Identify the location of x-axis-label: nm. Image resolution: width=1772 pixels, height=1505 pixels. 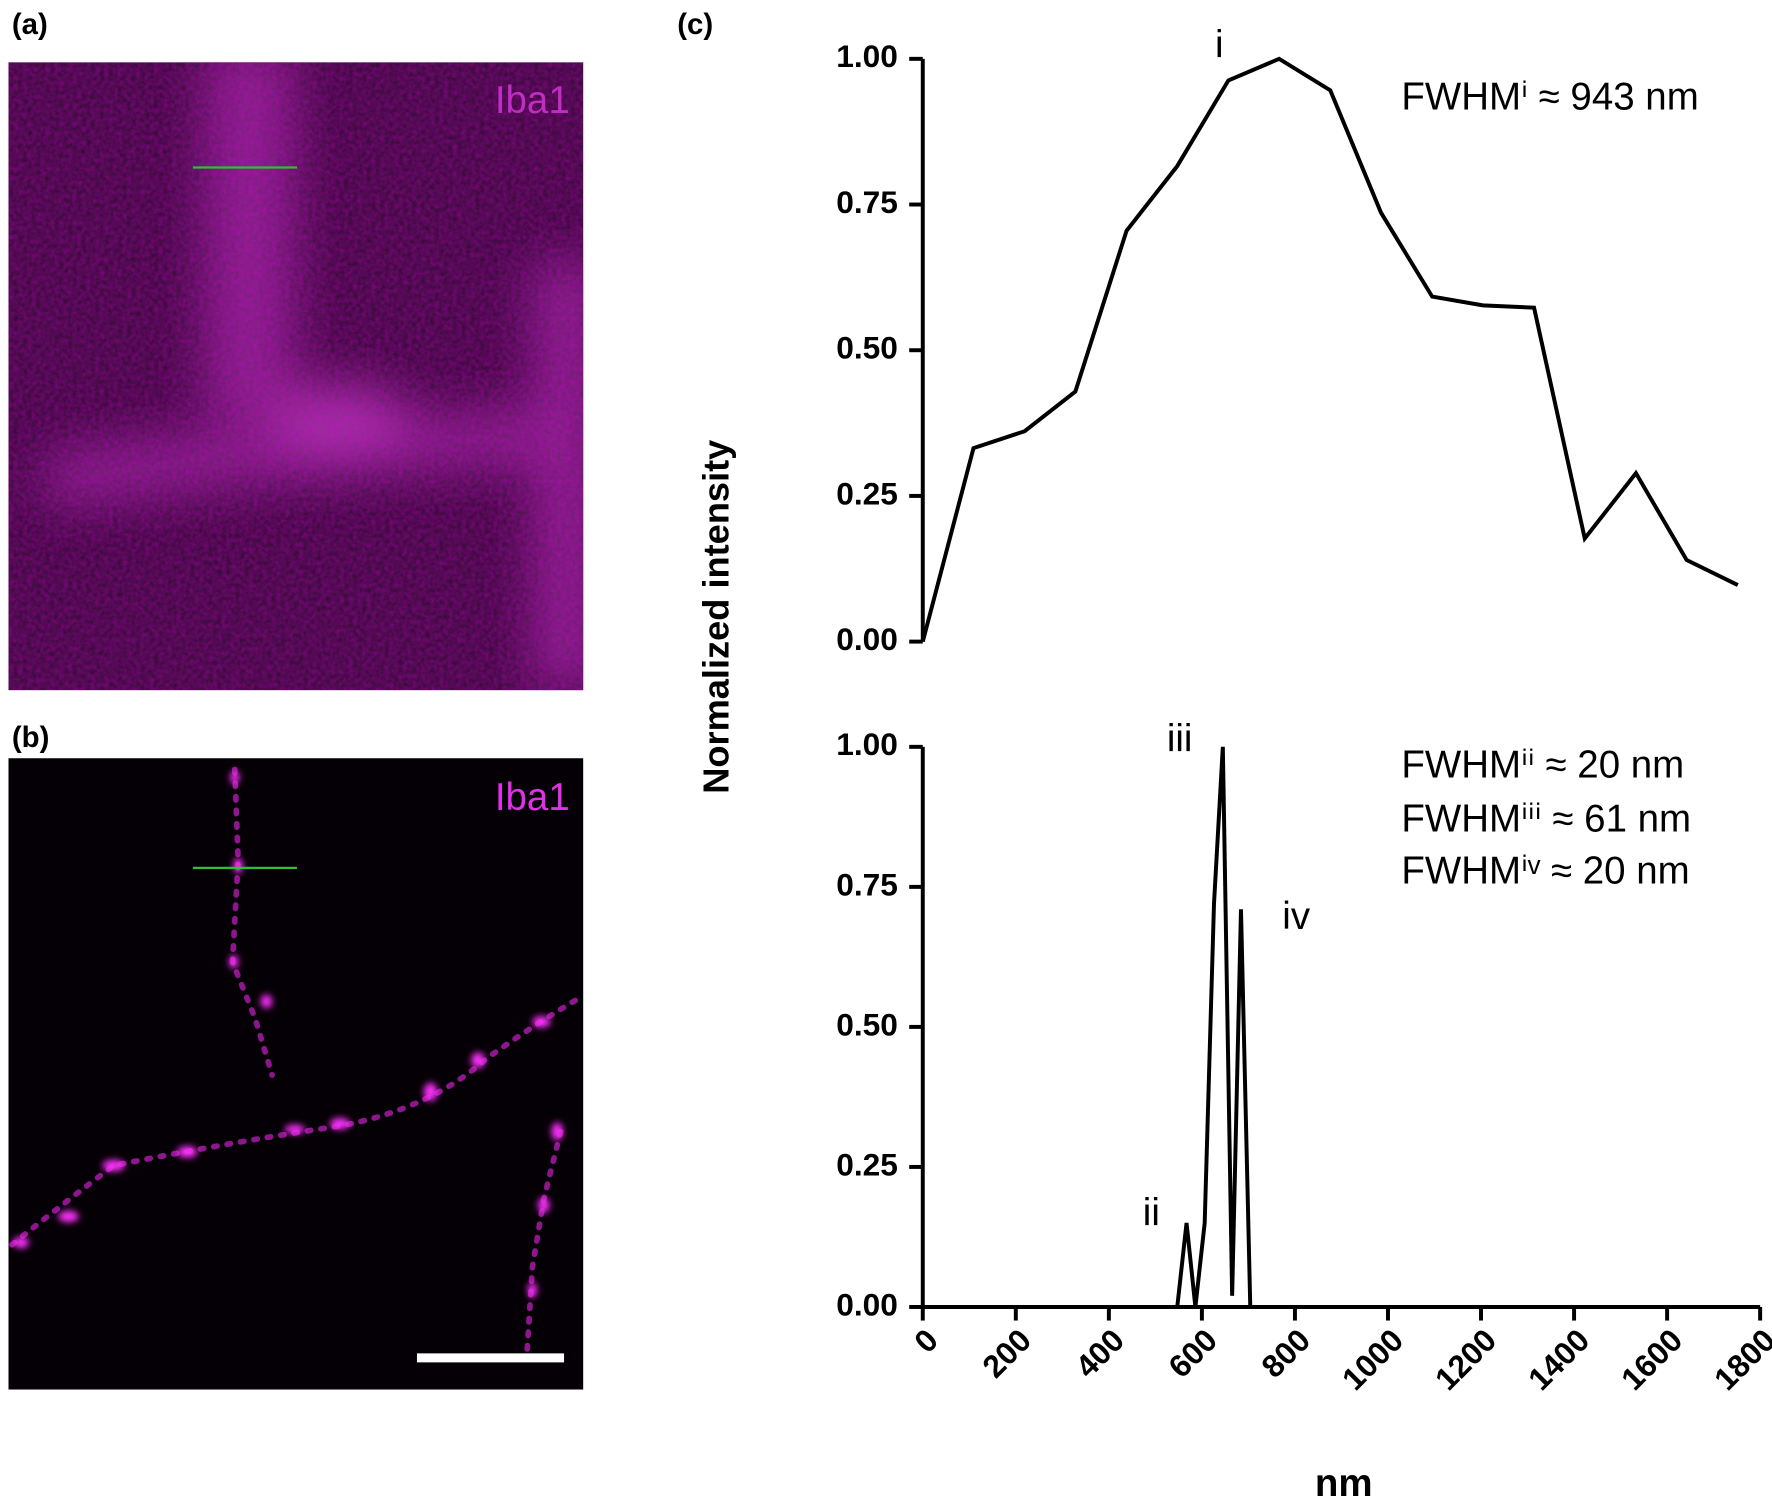
(1344, 1483).